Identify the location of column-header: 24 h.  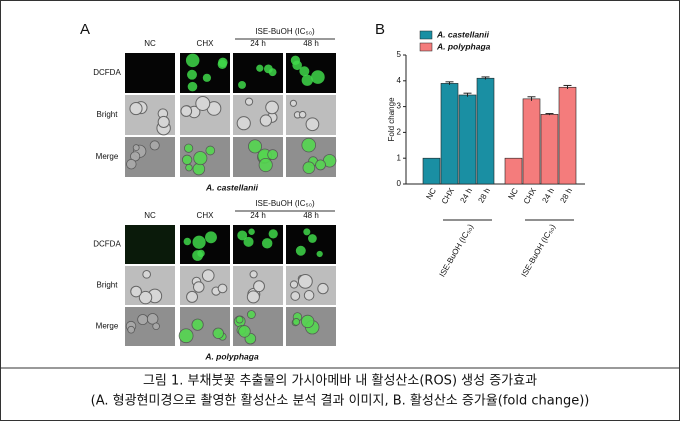
(258, 43).